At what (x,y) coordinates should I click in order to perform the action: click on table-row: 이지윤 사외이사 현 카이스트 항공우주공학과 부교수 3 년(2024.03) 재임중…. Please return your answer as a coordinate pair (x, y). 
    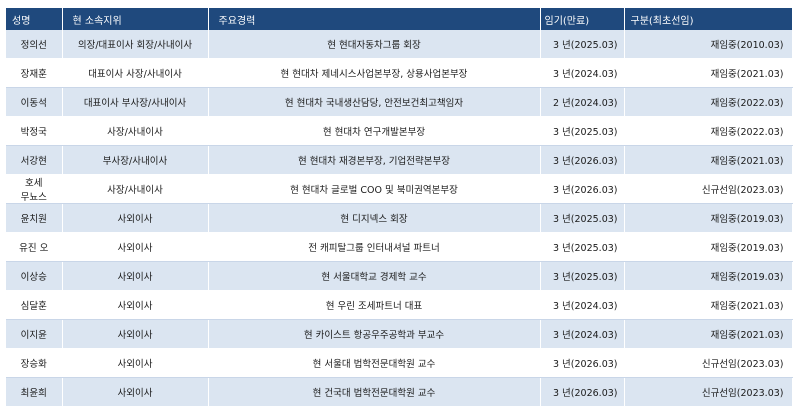
    Looking at the image, I should click on (399, 334).